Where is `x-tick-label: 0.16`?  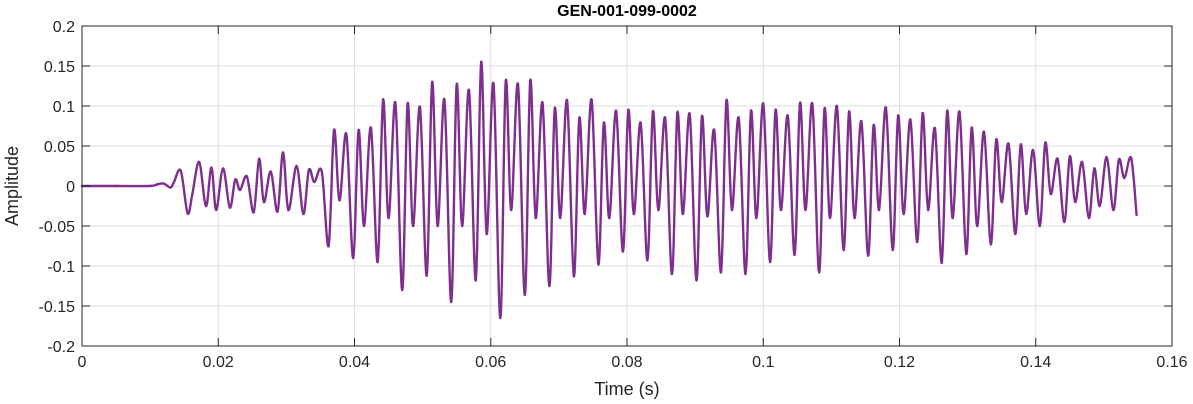 x-tick-label: 0.16 is located at coordinates (1171, 362).